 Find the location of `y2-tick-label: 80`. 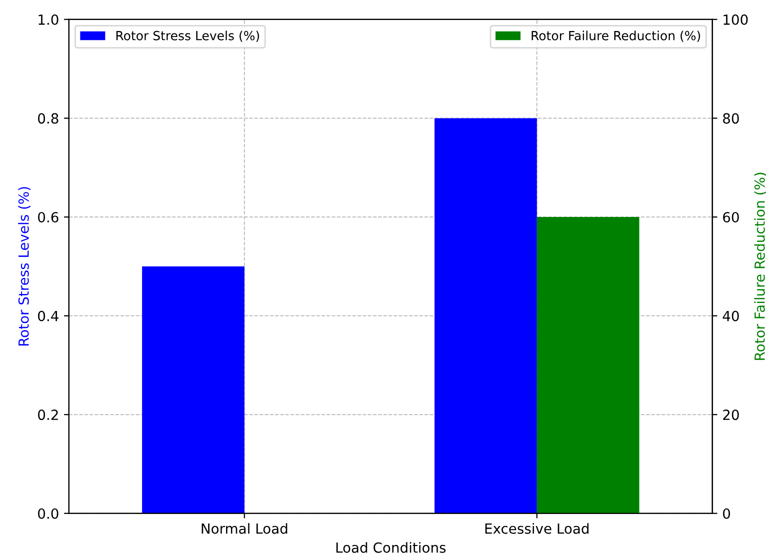

y2-tick-label: 80 is located at coordinates (731, 118).